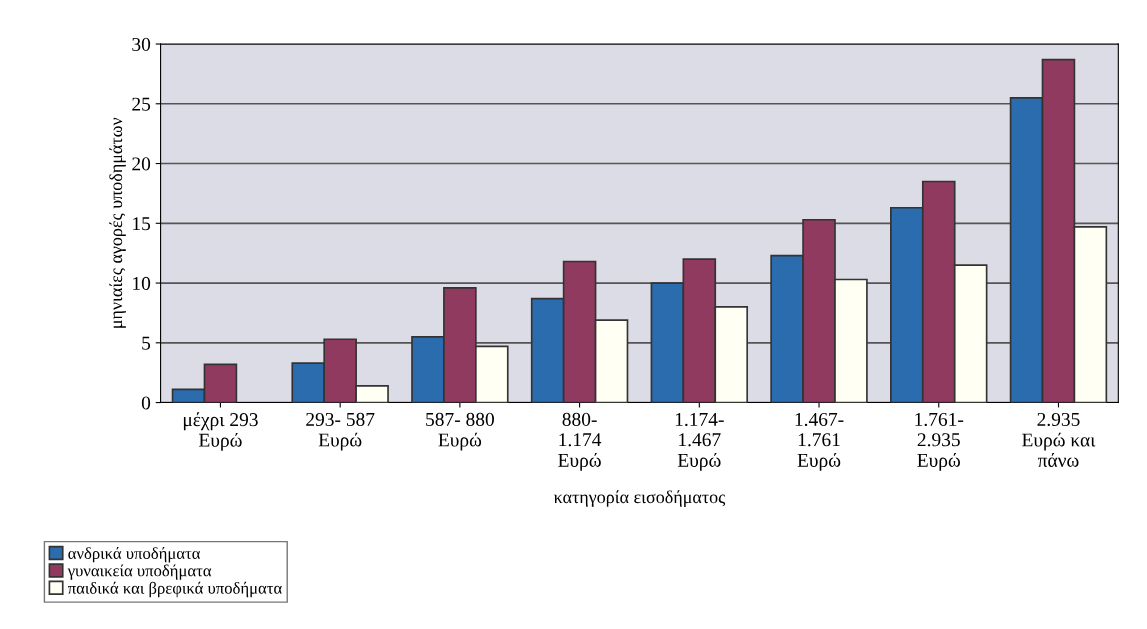 The width and height of the screenshot is (1147, 629). Describe the element at coordinates (139, 572) in the screenshot. I see `legend-label: γυναικεία υποδήματα` at that location.